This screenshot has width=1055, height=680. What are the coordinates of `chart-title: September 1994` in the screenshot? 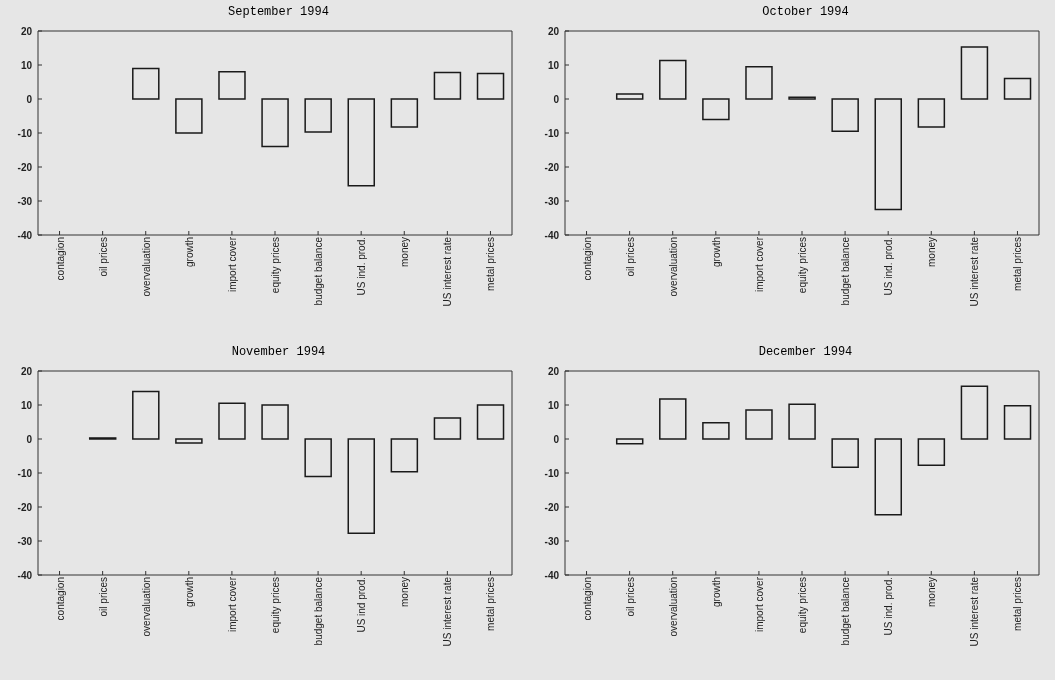 It's located at (278, 12).